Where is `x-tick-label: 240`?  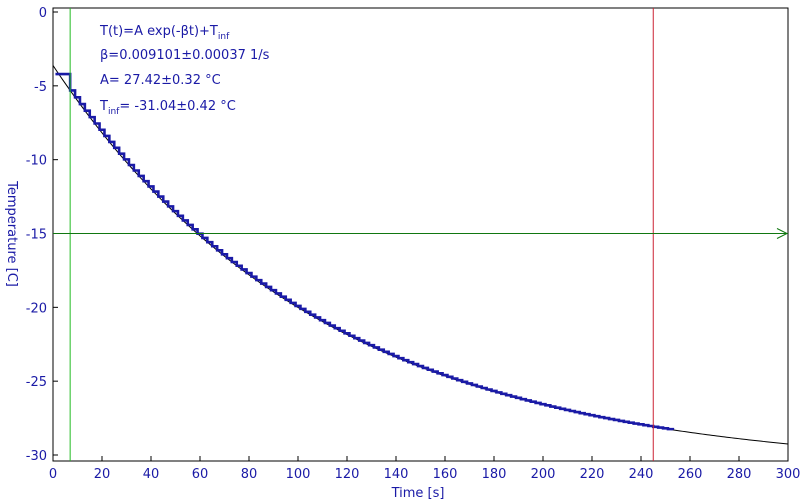
x-tick-label: 240 is located at coordinates (641, 474).